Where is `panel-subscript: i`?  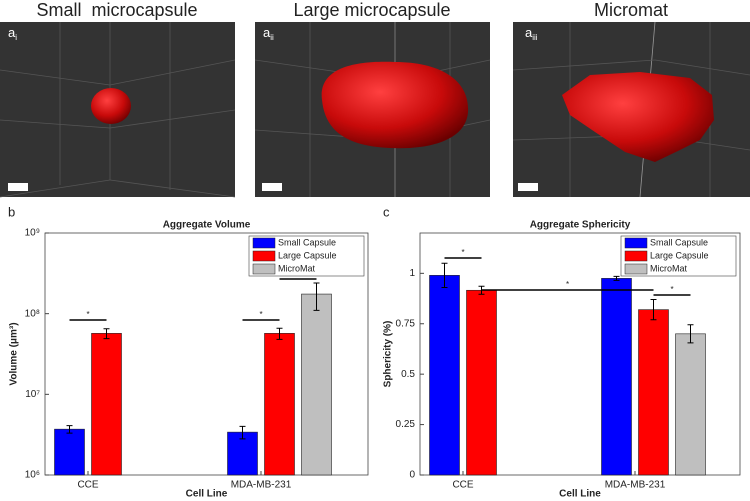
panel-subscript: i is located at coordinates (16, 37).